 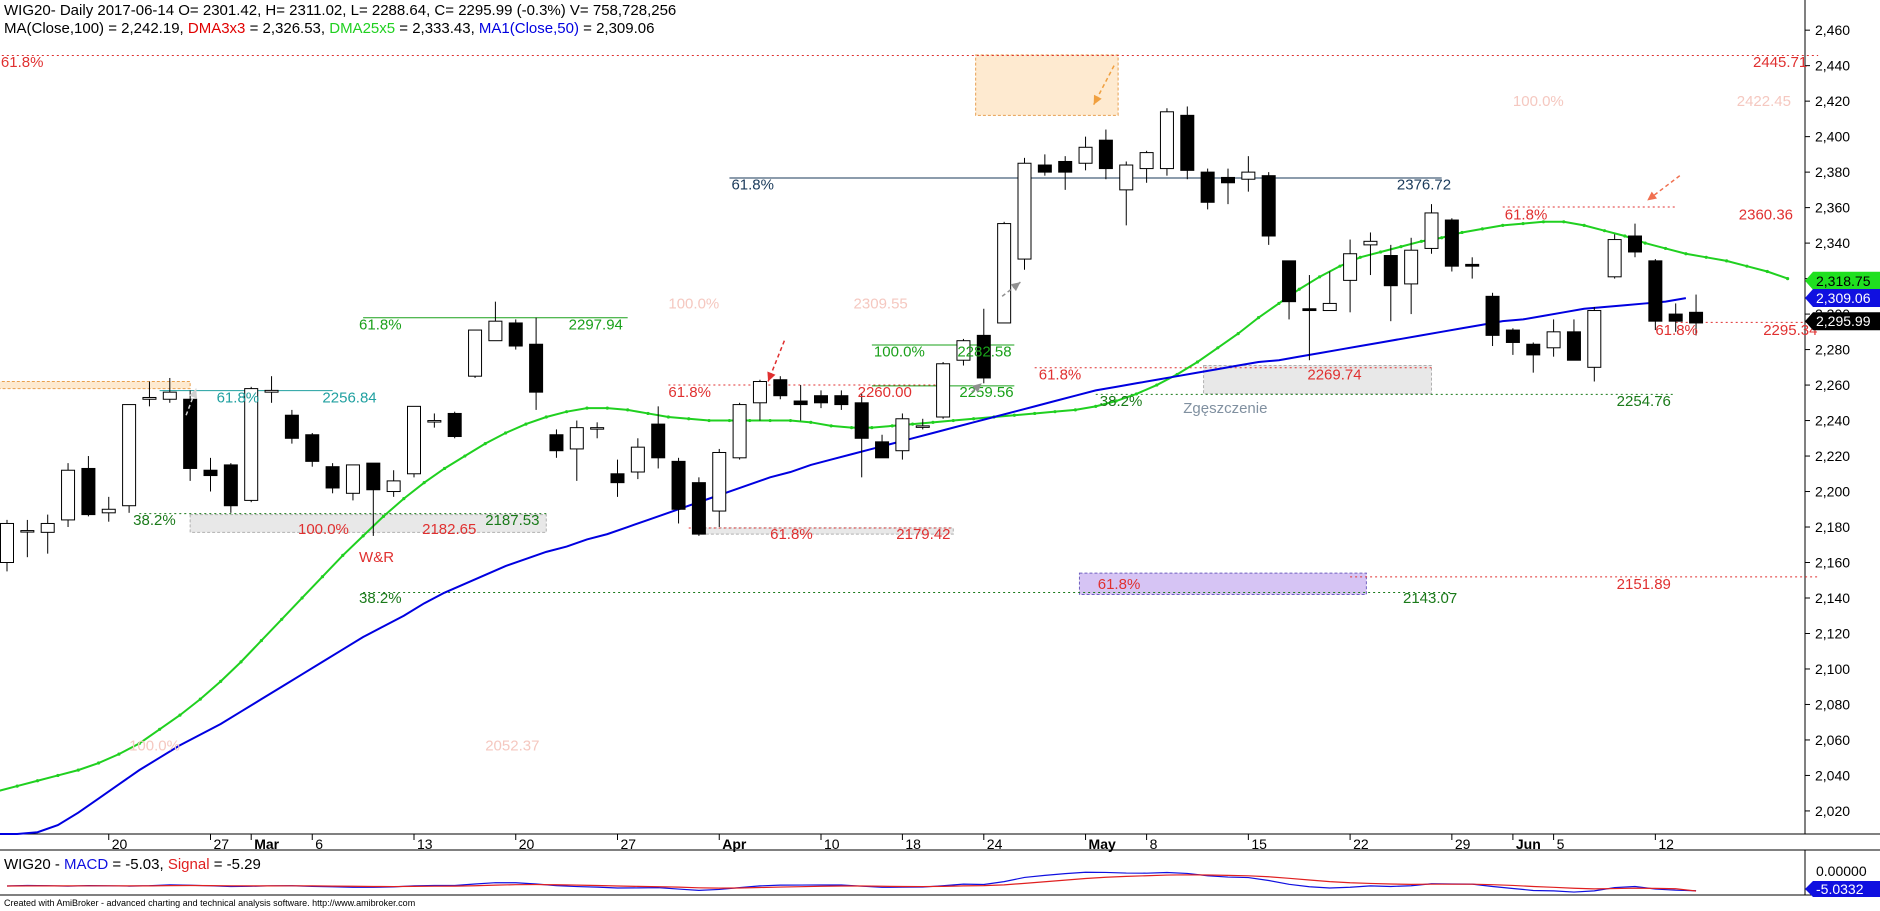 What do you see at coordinates (1832, 633) in the screenshot?
I see `y-tick-label: 2,120` at bounding box center [1832, 633].